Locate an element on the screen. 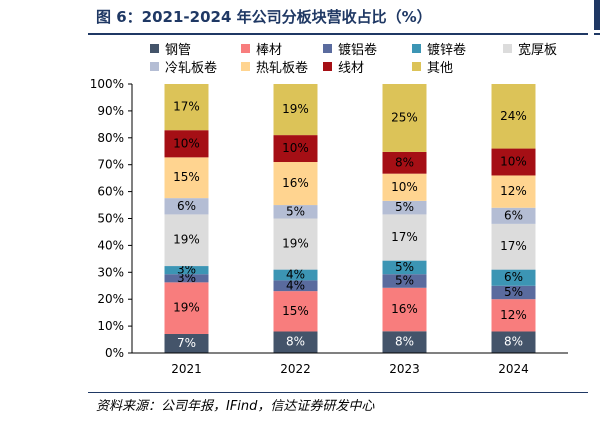  adjacent-figure-rule is located at coordinates (597, 34).